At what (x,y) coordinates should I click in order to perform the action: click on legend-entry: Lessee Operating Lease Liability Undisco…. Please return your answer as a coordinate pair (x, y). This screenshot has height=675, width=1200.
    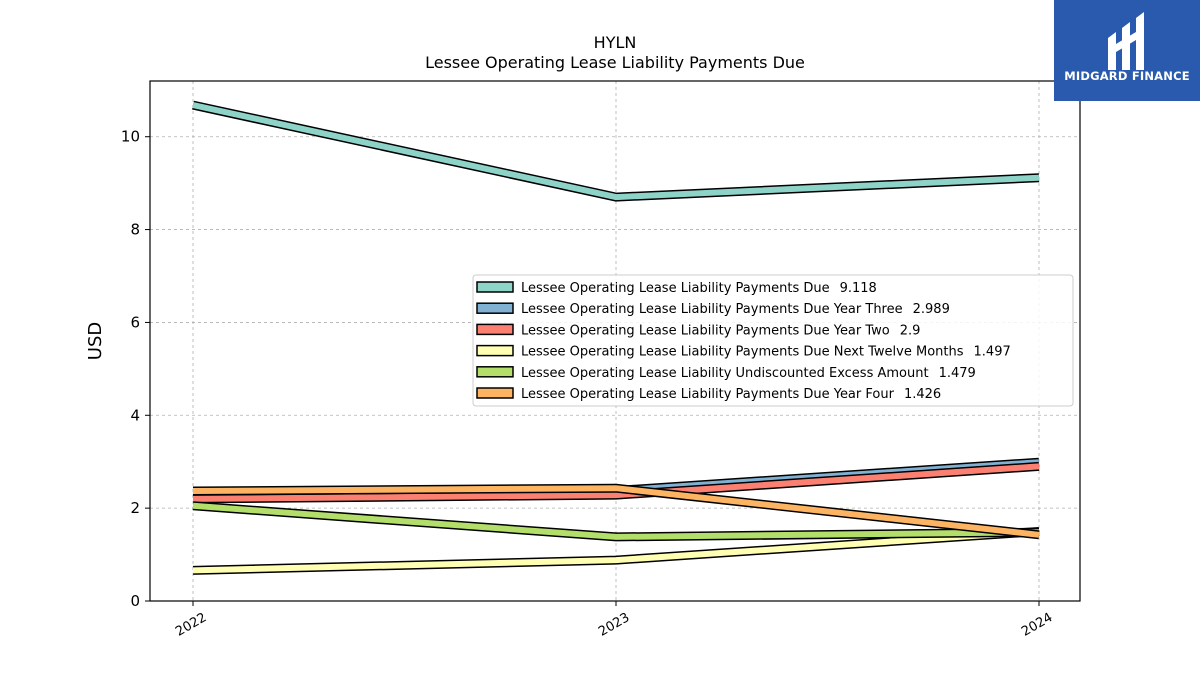
    Looking at the image, I should click on (748, 373).